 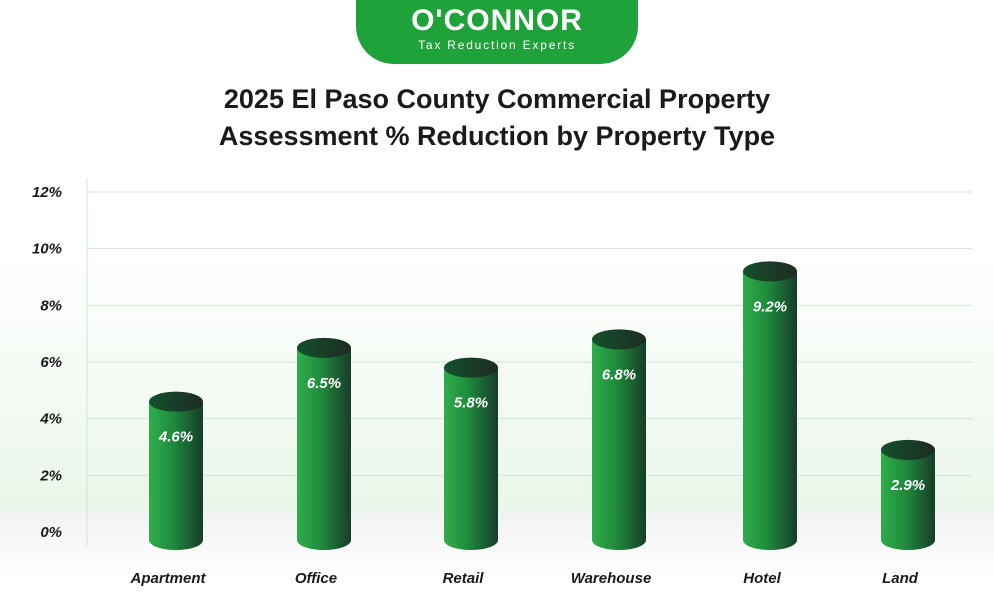 I want to click on x-category-label: Office, so click(x=316, y=578).